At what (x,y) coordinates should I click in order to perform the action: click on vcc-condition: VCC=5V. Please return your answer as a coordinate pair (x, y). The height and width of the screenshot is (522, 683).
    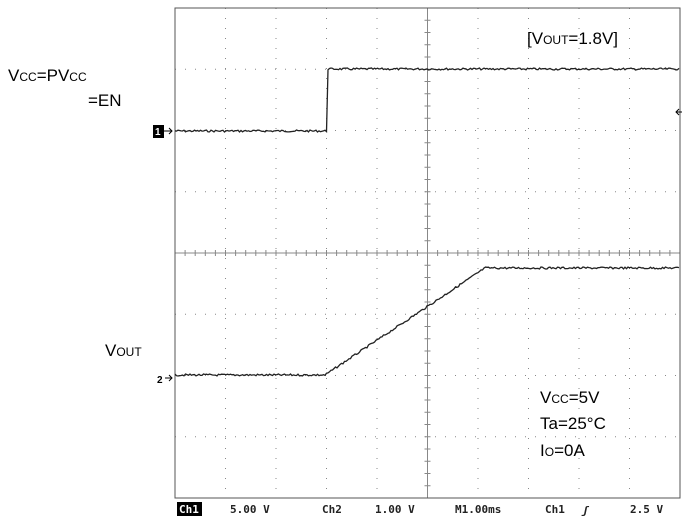
    Looking at the image, I should click on (570, 397).